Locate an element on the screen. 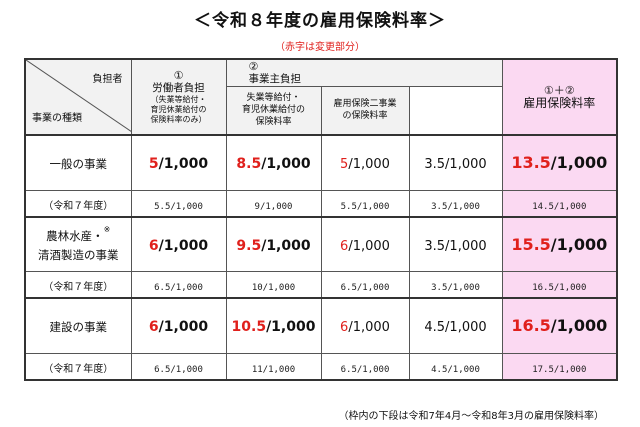 This screenshot has width=640, height=427. employer-rate: 8.5/1,000 is located at coordinates (273, 162).